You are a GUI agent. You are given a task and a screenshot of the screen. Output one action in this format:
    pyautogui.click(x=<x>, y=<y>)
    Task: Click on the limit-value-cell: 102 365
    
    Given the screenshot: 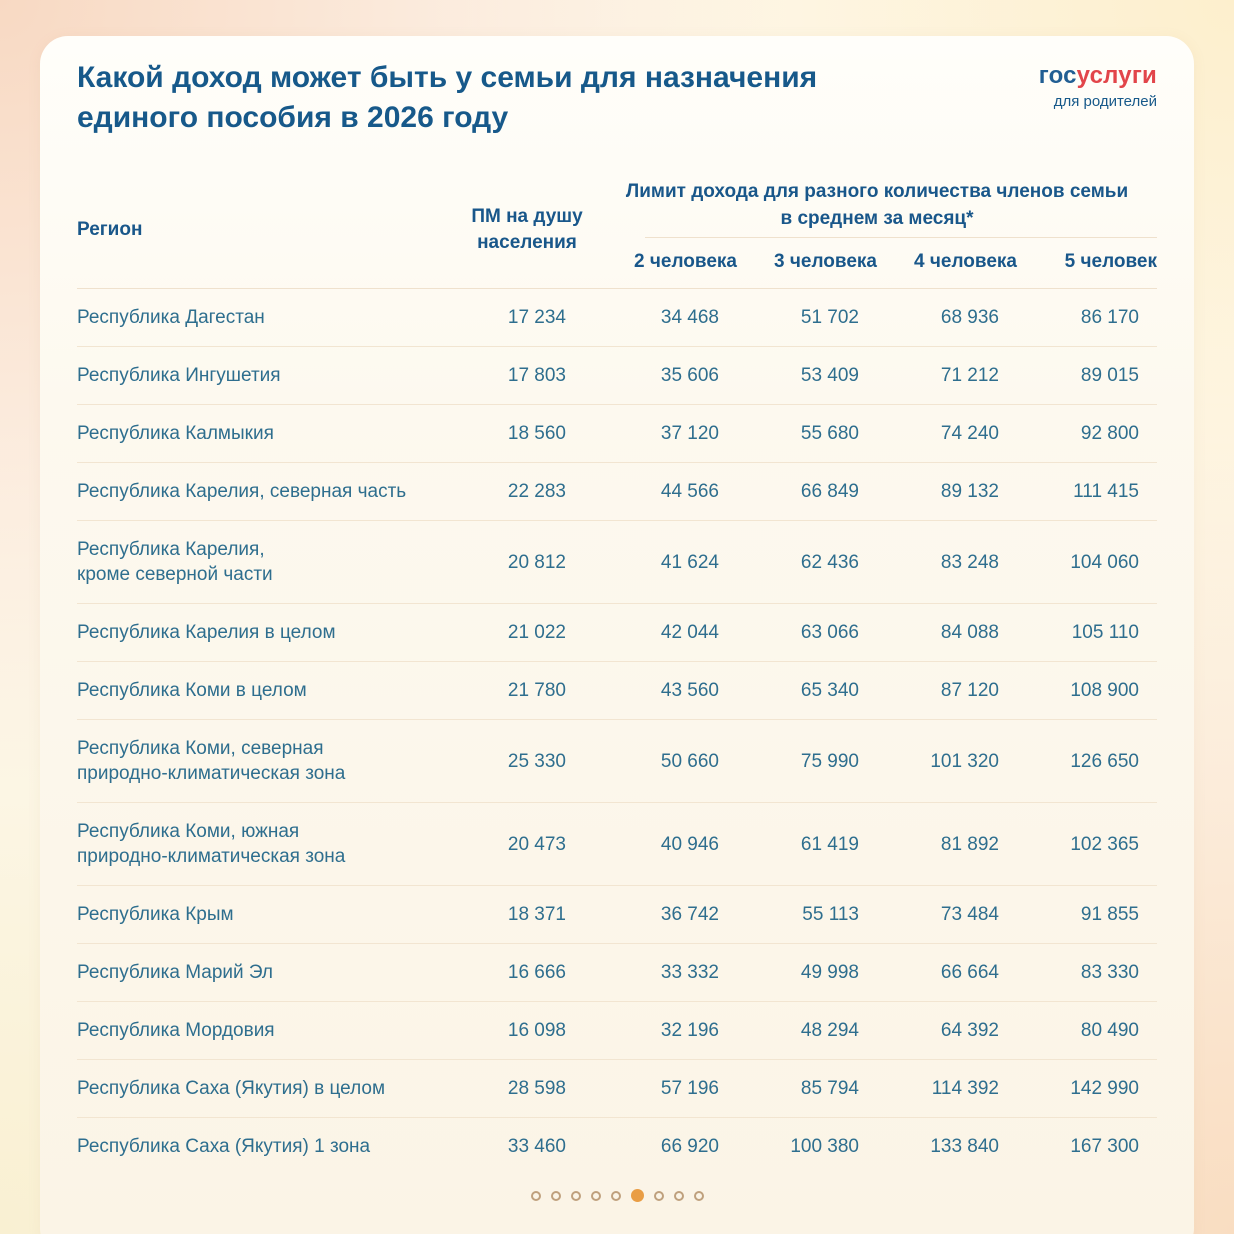 What is the action you would take?
    pyautogui.click(x=1104, y=844)
    